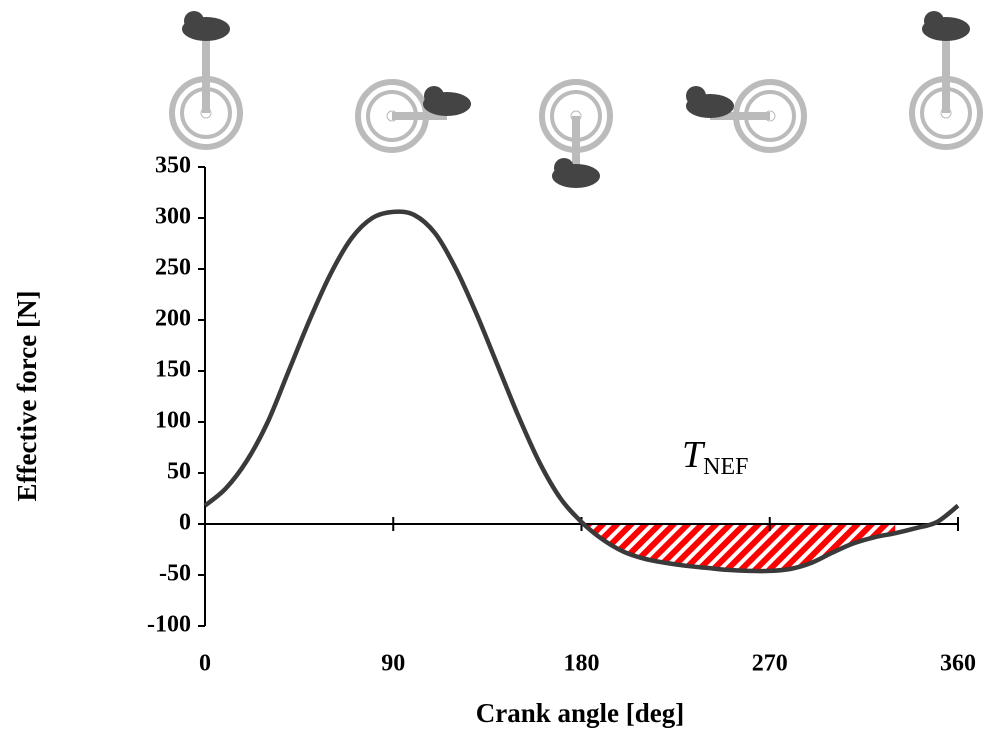  I want to click on y-tick-label: 200, so click(173, 319).